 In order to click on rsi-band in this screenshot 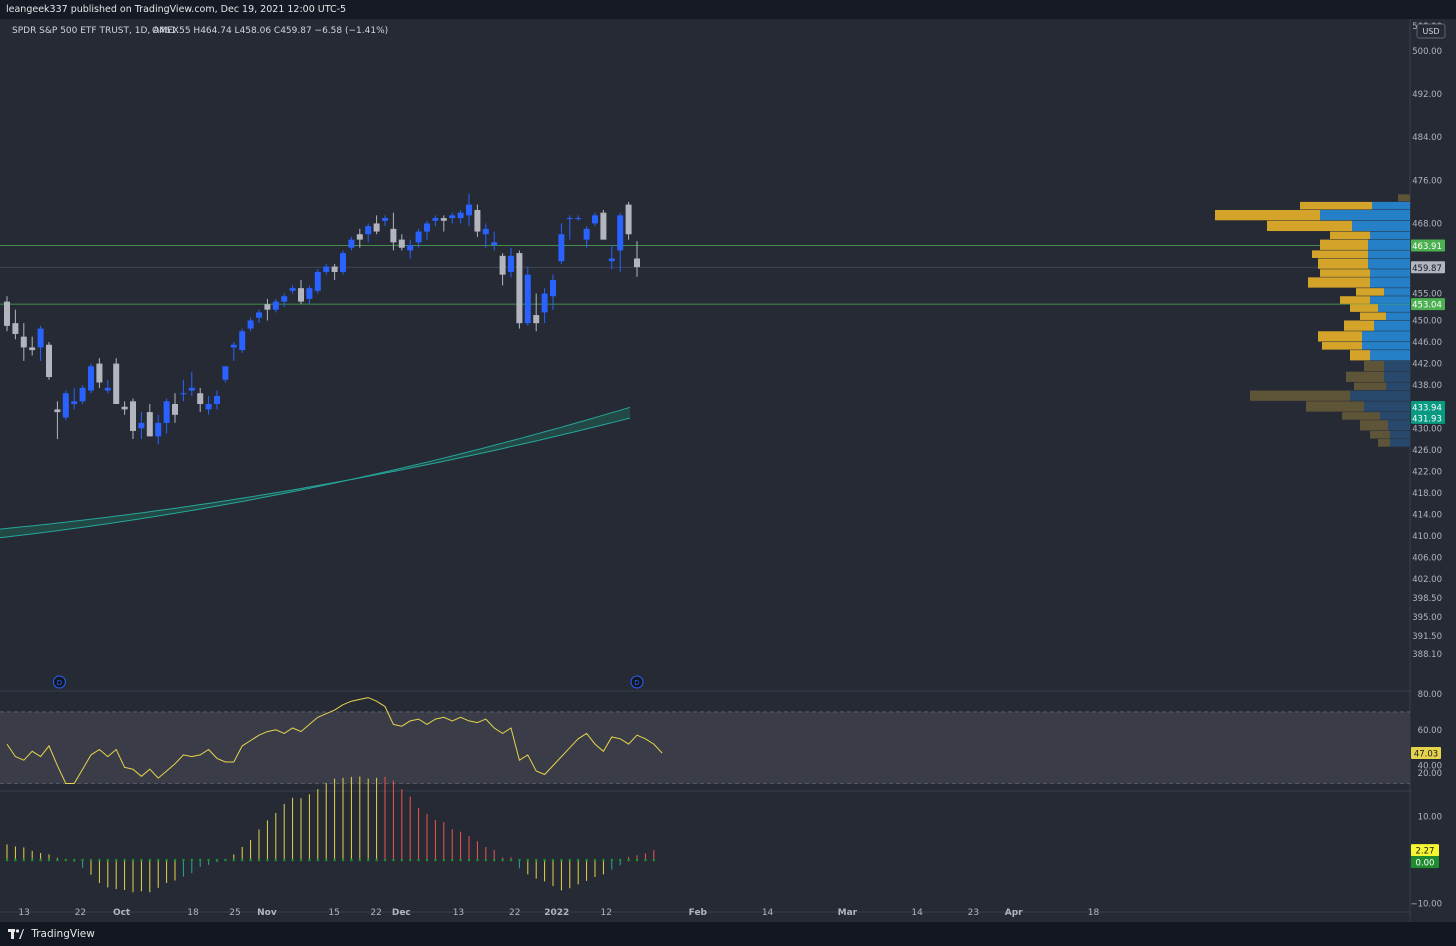, I will do `click(705, 747)`.